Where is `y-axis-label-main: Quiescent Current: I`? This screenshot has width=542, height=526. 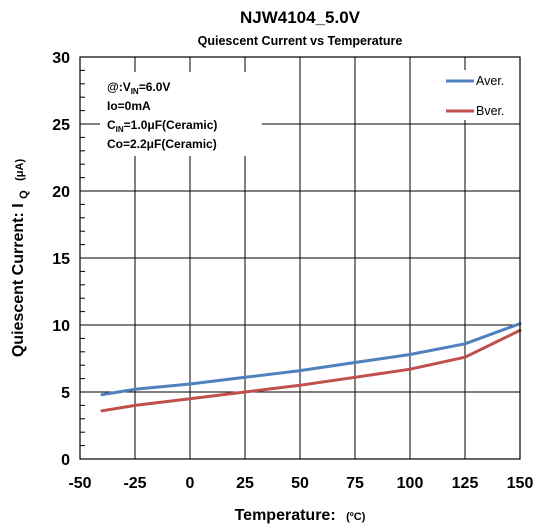
y-axis-label-main: Quiescent Current: I is located at coordinates (18, 280).